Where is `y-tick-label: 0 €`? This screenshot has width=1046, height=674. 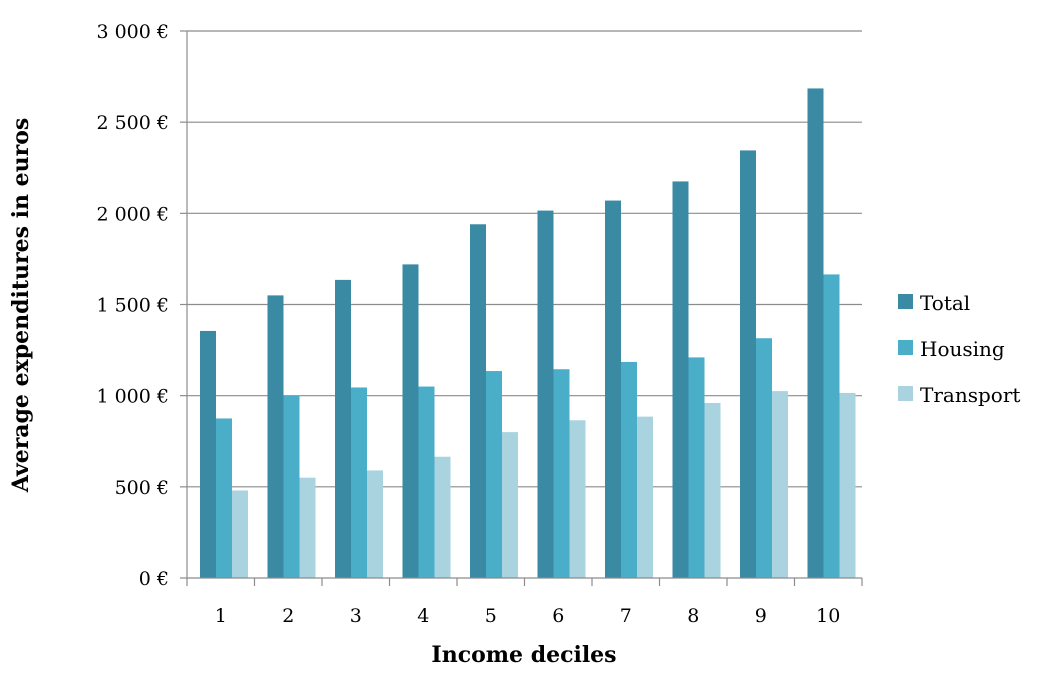
y-tick-label: 0 € is located at coordinates (154, 579).